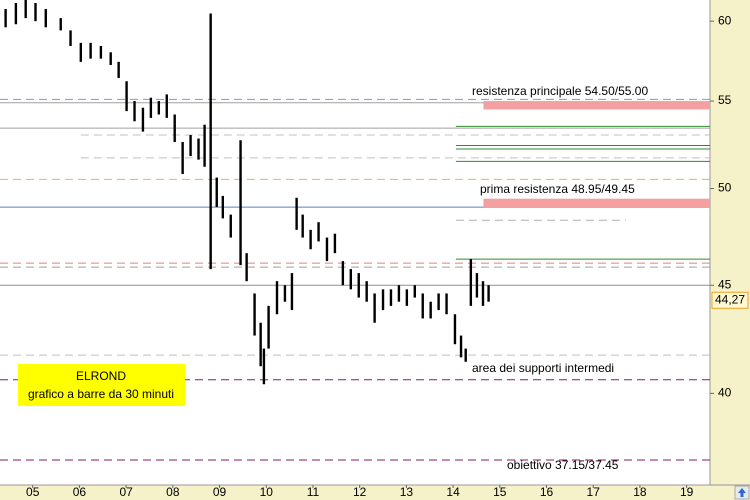 This screenshot has height=500, width=750. Describe the element at coordinates (80, 492) in the screenshot. I see `x-tick-label: 06` at that location.